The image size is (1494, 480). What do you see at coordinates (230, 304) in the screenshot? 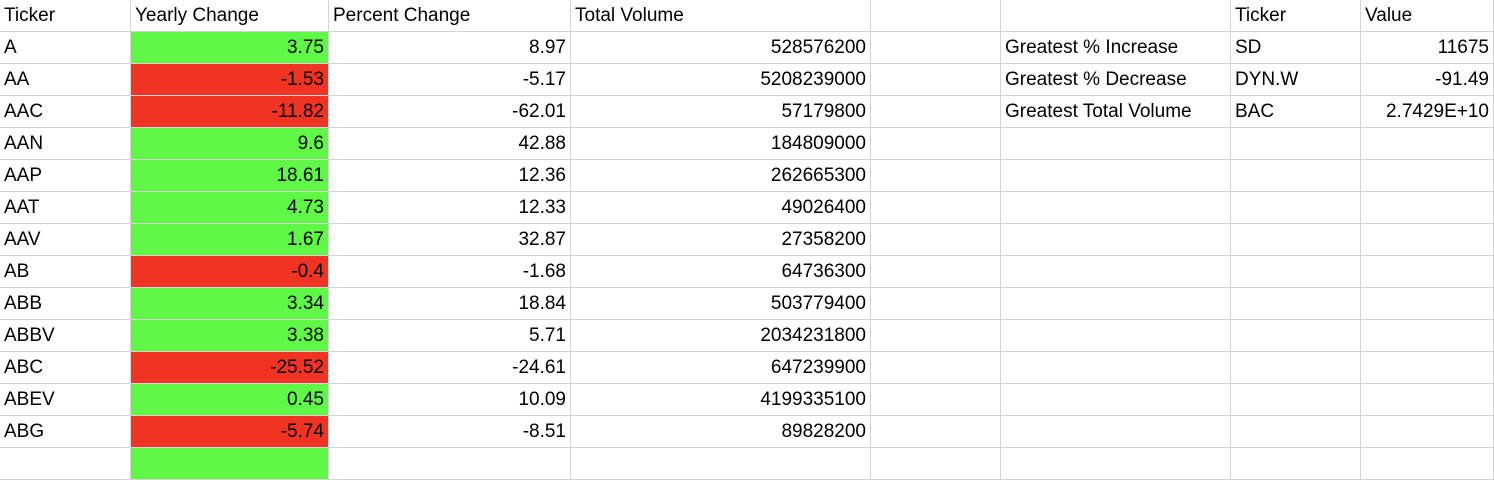
I see `yearly-change-cell: 3.34` at bounding box center [230, 304].